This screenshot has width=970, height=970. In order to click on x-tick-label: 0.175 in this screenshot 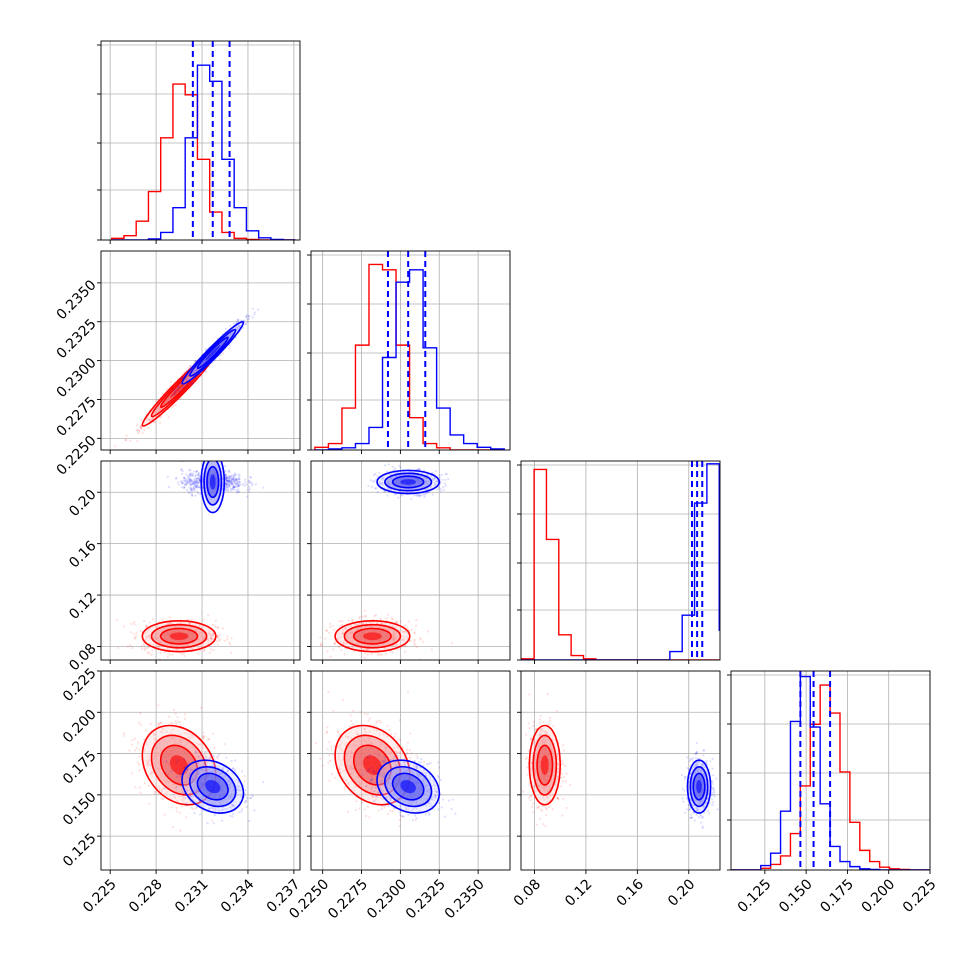, I will do `click(837, 896)`.